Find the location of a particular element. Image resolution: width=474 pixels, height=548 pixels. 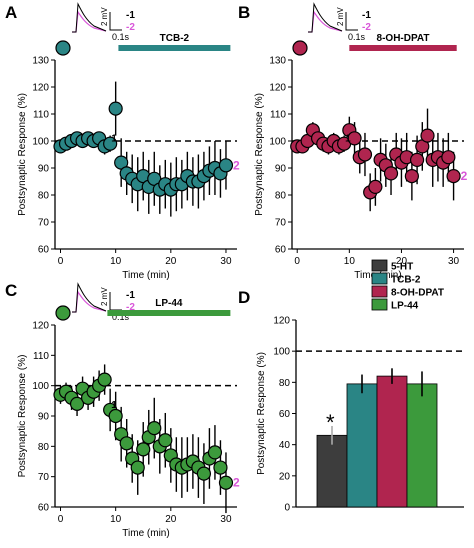

legend-label: 5-HT is located at coordinates (402, 267).